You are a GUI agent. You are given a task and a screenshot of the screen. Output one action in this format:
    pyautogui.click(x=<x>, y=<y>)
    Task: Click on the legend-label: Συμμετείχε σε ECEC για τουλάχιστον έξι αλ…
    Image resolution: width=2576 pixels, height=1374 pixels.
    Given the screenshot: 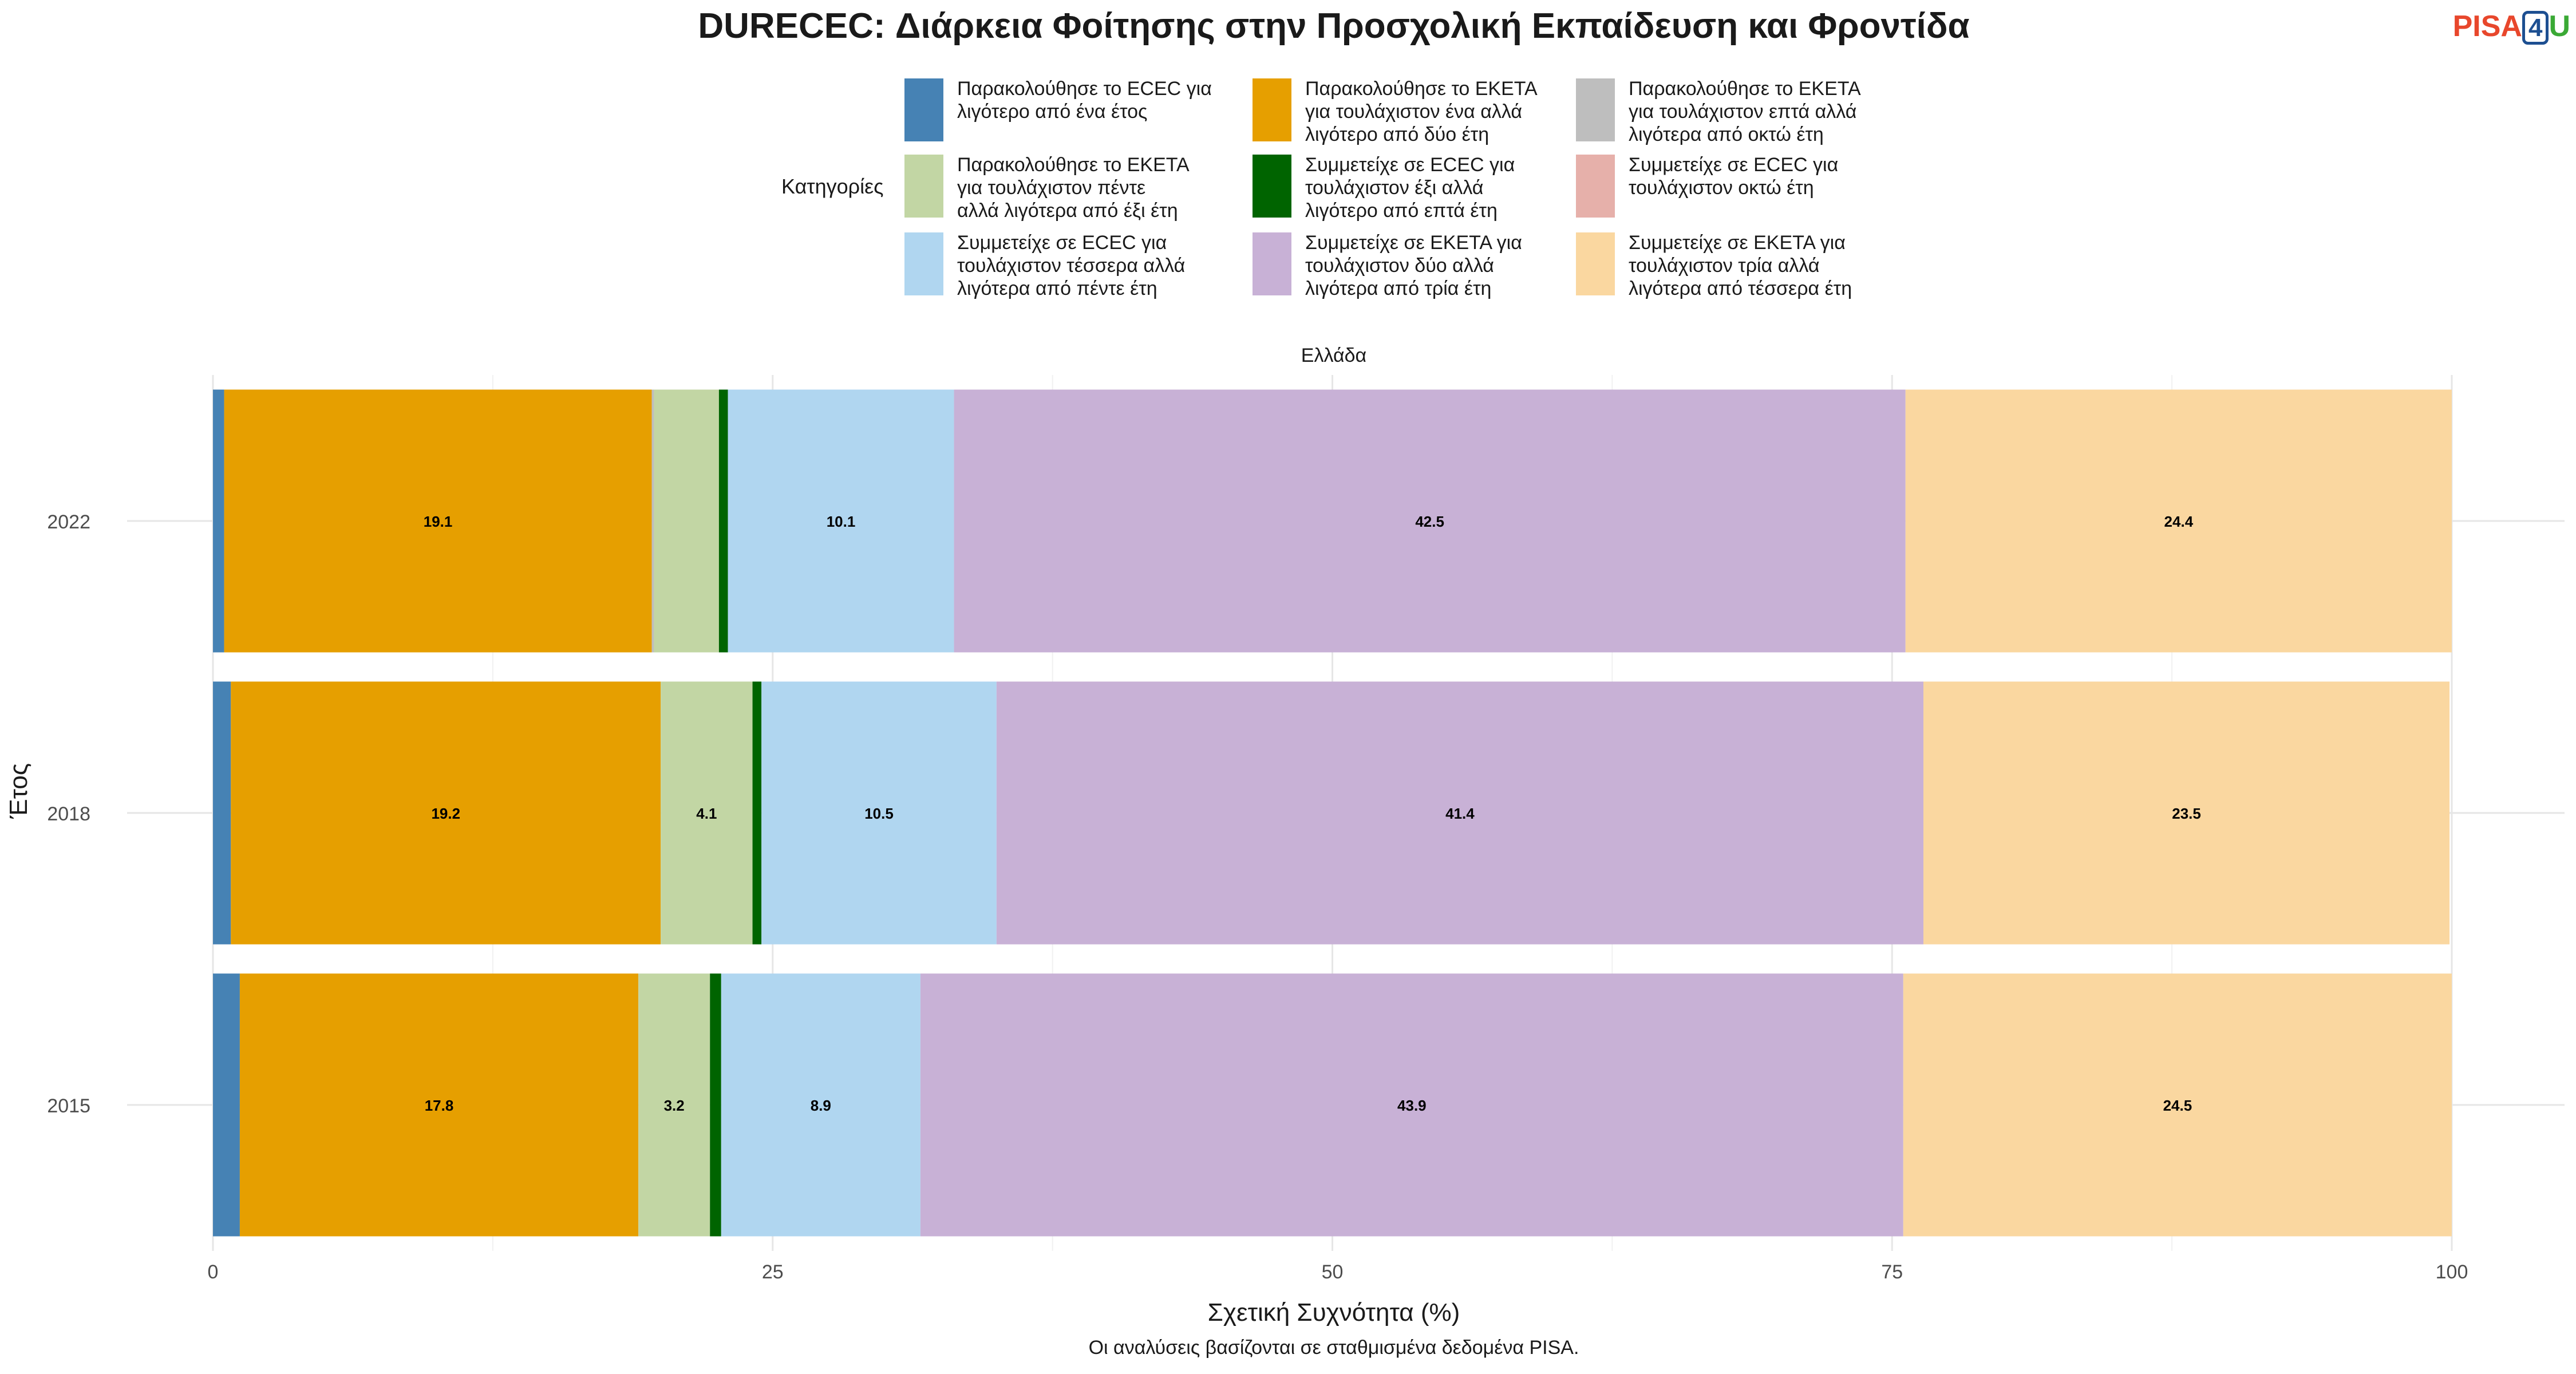 What is the action you would take?
    pyautogui.click(x=1410, y=188)
    